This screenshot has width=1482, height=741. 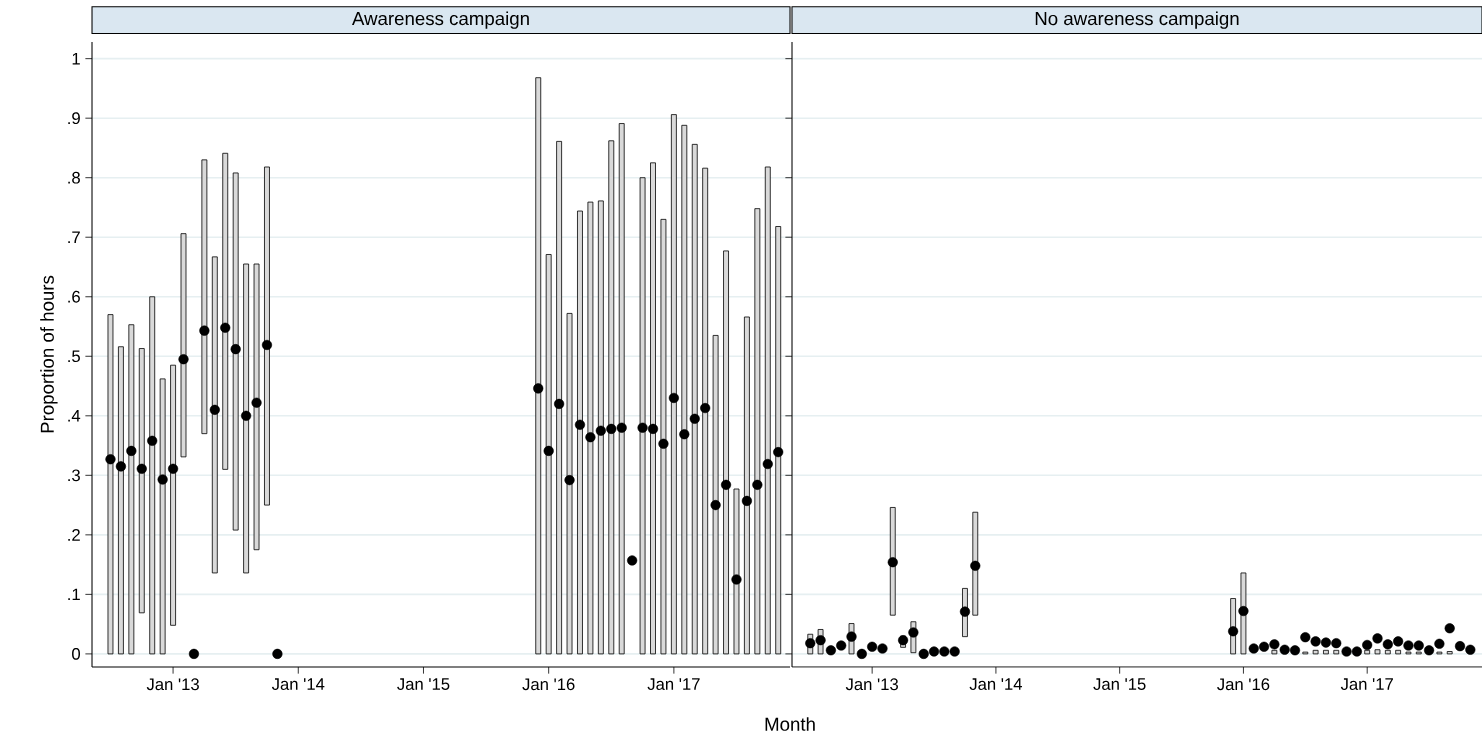 I want to click on y-tick-label: .1, so click(x=74, y=594).